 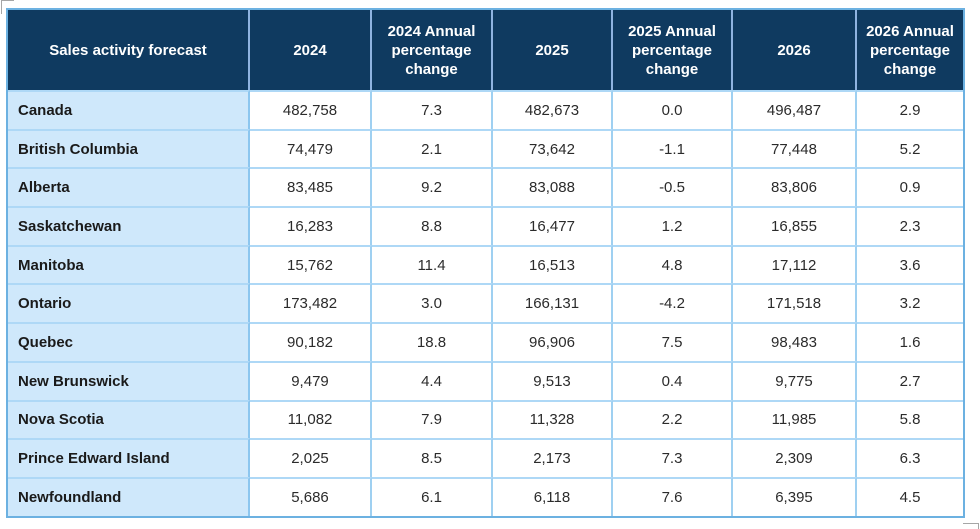 What do you see at coordinates (311, 457) in the screenshot?
I see `data-cell: 2,025` at bounding box center [311, 457].